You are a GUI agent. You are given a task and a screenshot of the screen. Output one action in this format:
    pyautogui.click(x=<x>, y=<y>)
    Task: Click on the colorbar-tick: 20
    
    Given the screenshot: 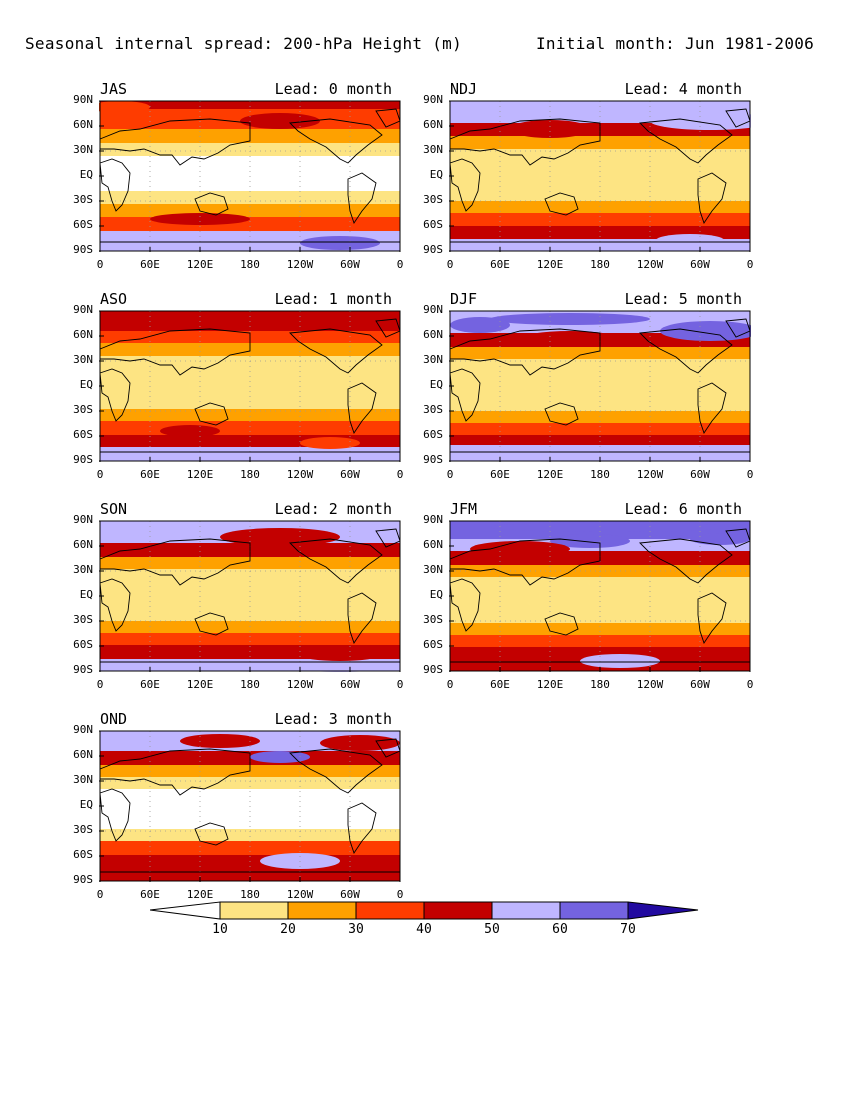 What is the action you would take?
    pyautogui.click(x=288, y=929)
    